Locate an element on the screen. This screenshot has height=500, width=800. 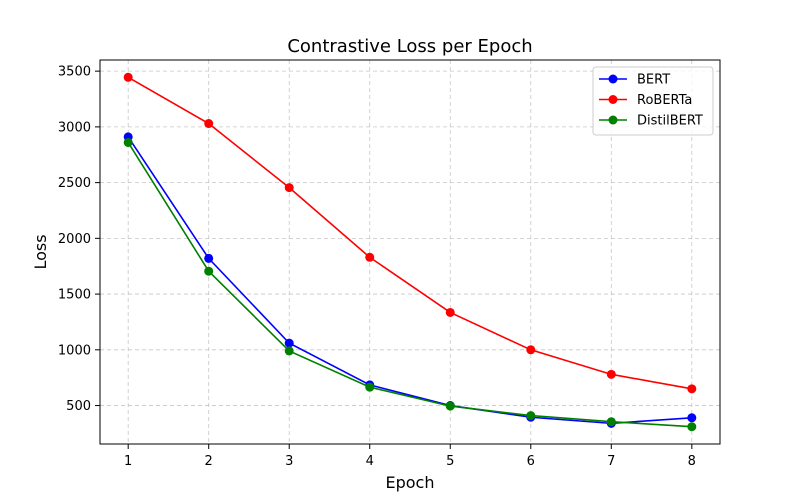
y-tick-label: 3000 is located at coordinates (74, 127).